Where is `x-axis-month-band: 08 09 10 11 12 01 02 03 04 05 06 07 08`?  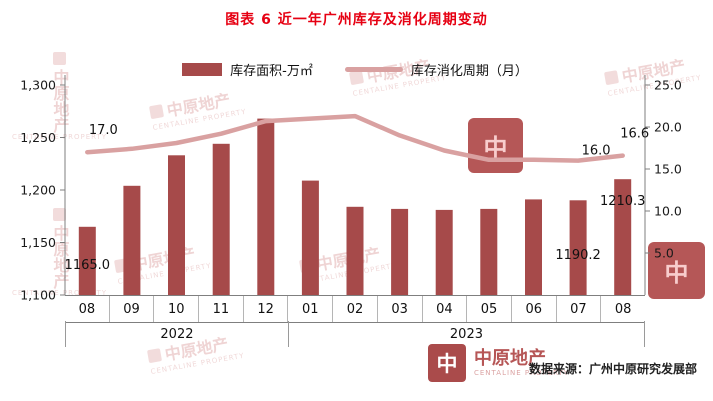 x-axis-month-band: 08 09 10 11 12 01 02 03 04 05 06 07 08 is located at coordinates (355, 309).